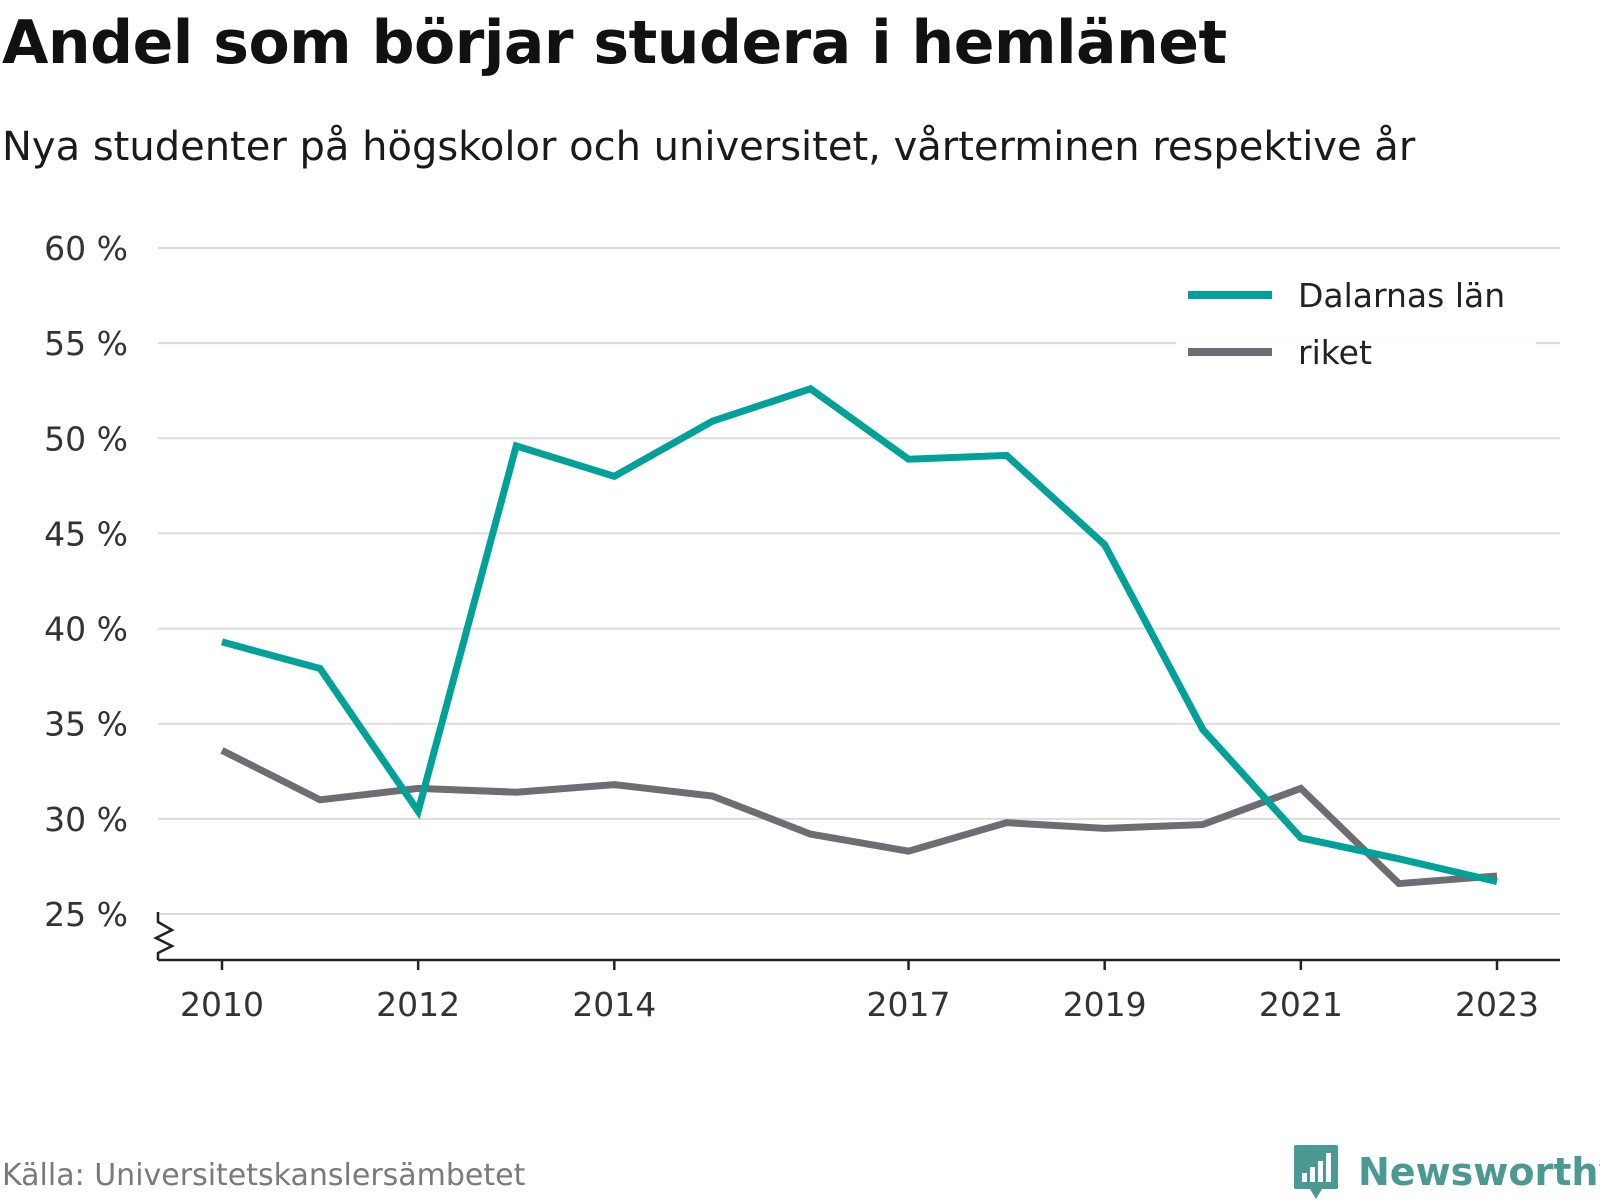 The image size is (1600, 1202). Describe the element at coordinates (1479, 1172) in the screenshot. I see `brand-name: Newsworthy` at that location.